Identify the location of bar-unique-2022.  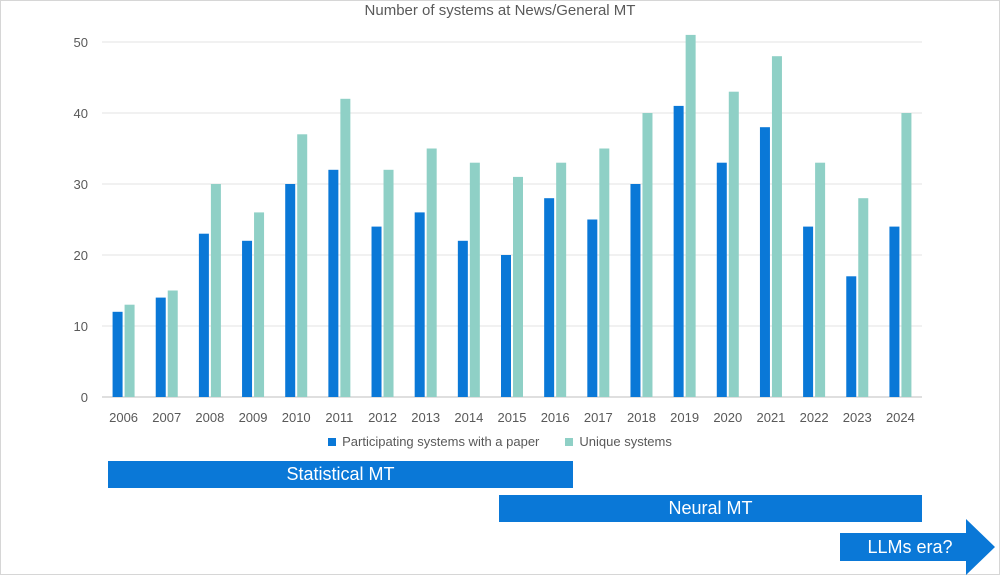
(820, 279).